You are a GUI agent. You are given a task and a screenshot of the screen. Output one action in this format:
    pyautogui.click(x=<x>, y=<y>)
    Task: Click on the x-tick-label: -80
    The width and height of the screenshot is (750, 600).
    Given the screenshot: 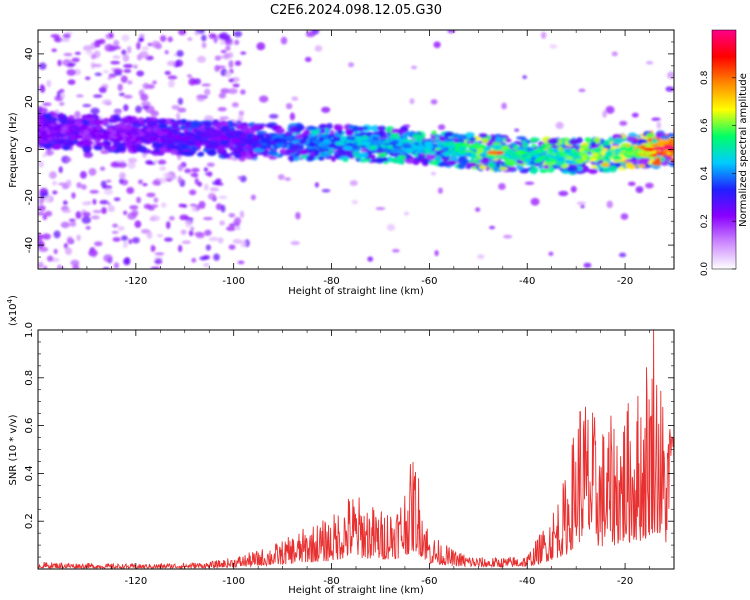 What is the action you would take?
    pyautogui.click(x=331, y=281)
    